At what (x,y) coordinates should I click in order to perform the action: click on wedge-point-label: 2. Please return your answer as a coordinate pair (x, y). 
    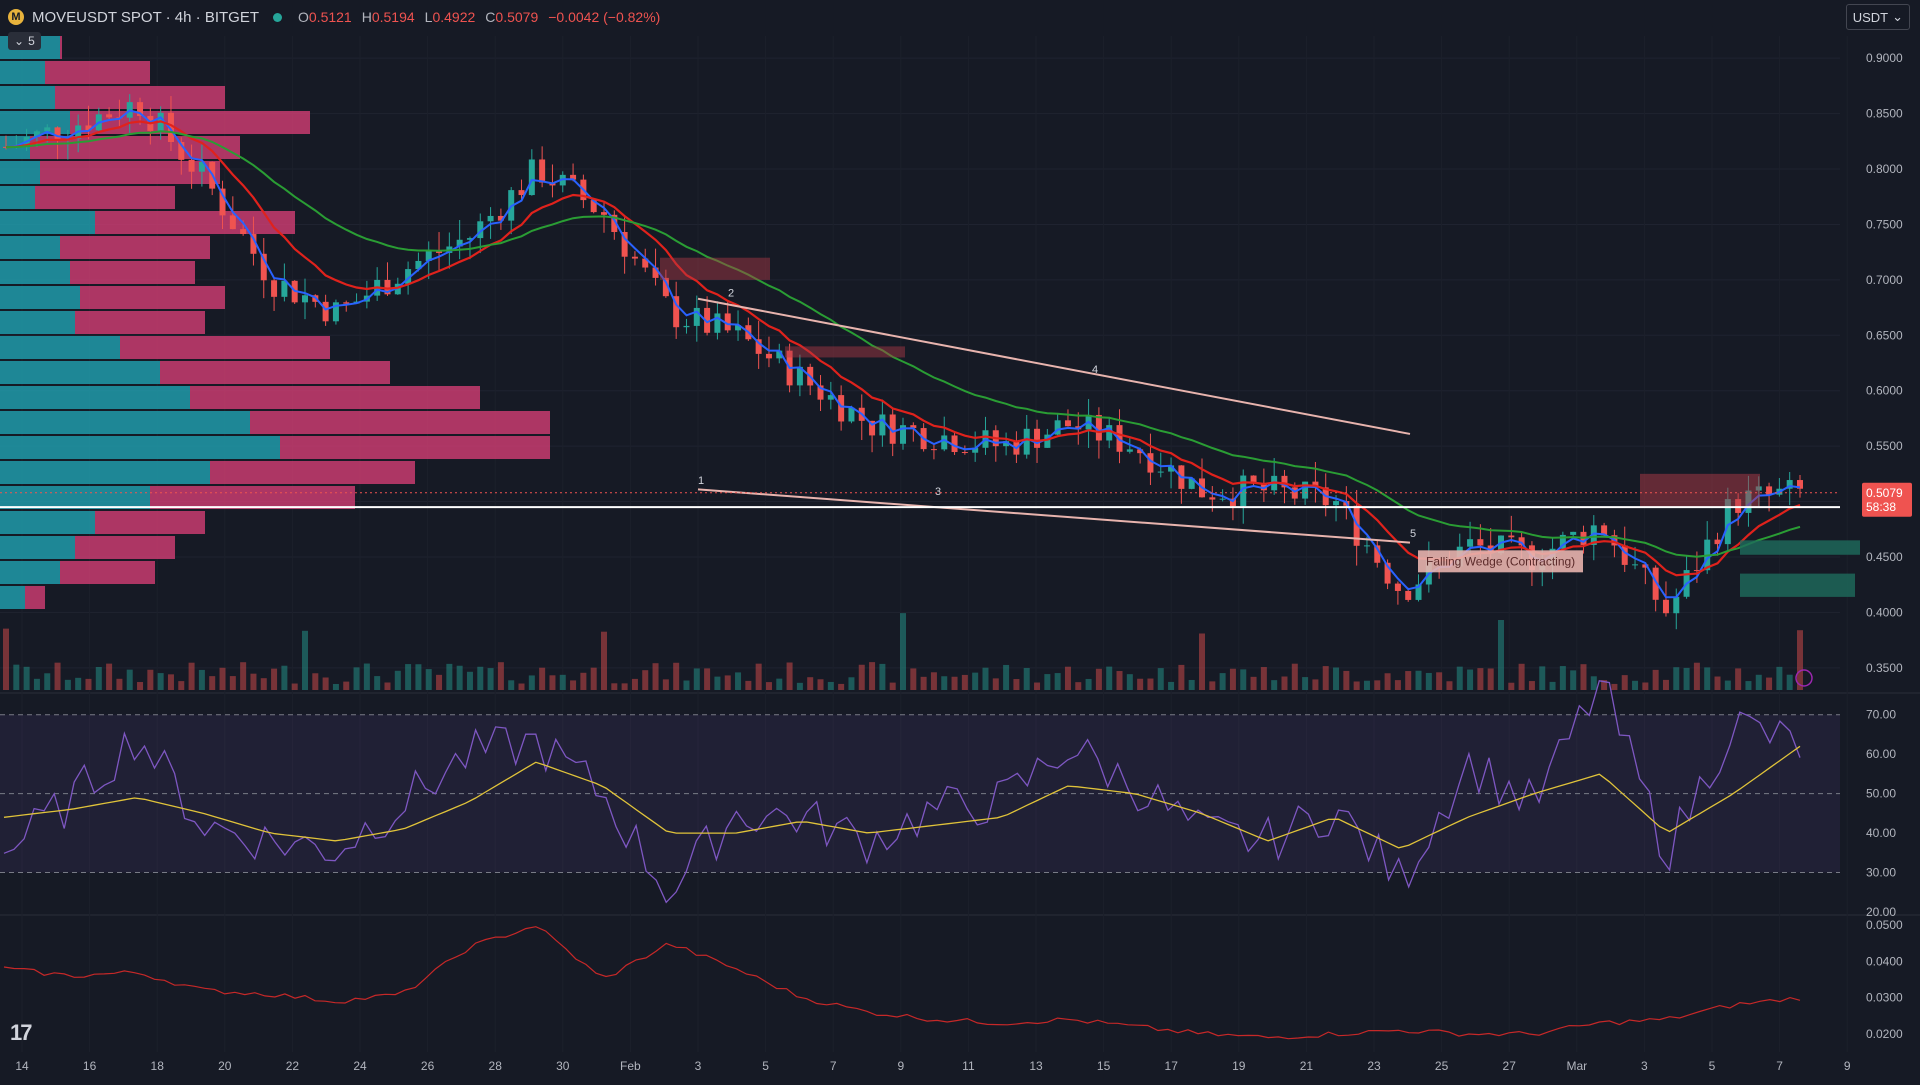
    Looking at the image, I should click on (731, 293).